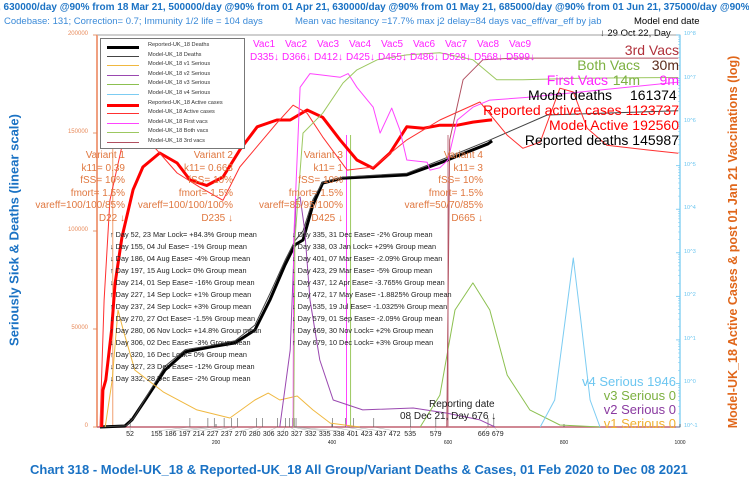  What do you see at coordinates (467, 218) in the screenshot?
I see `variant-4-text: D665 ↓` at bounding box center [467, 218].